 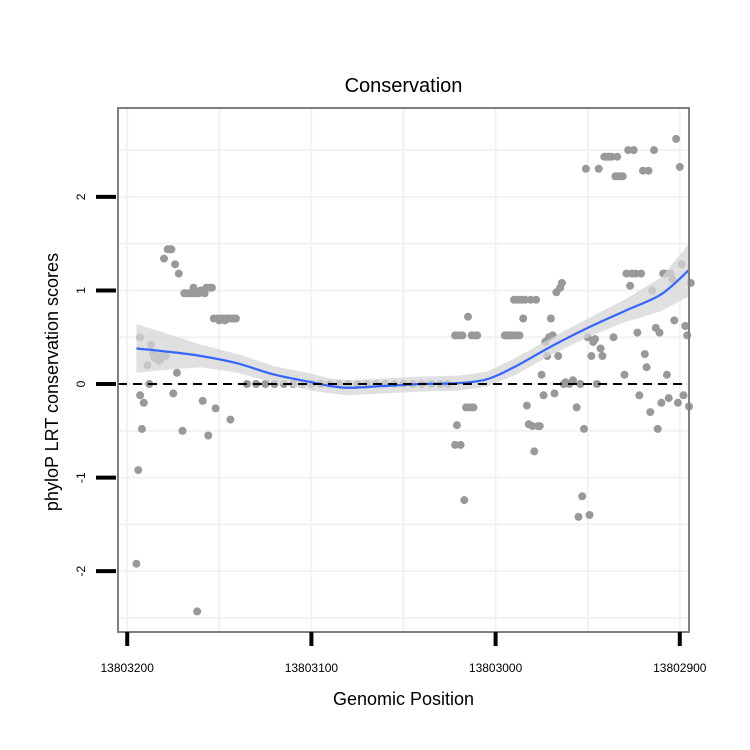 I want to click on y-tick-label: -1, so click(x=81, y=477).